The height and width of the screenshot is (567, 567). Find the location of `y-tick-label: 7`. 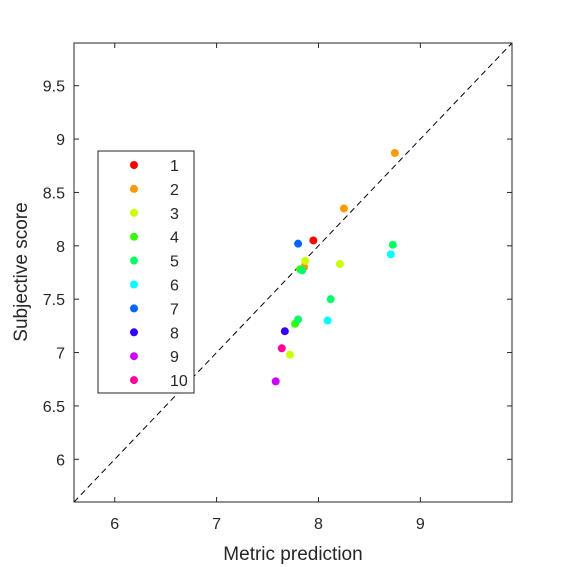

y-tick-label: 7 is located at coordinates (60, 354).